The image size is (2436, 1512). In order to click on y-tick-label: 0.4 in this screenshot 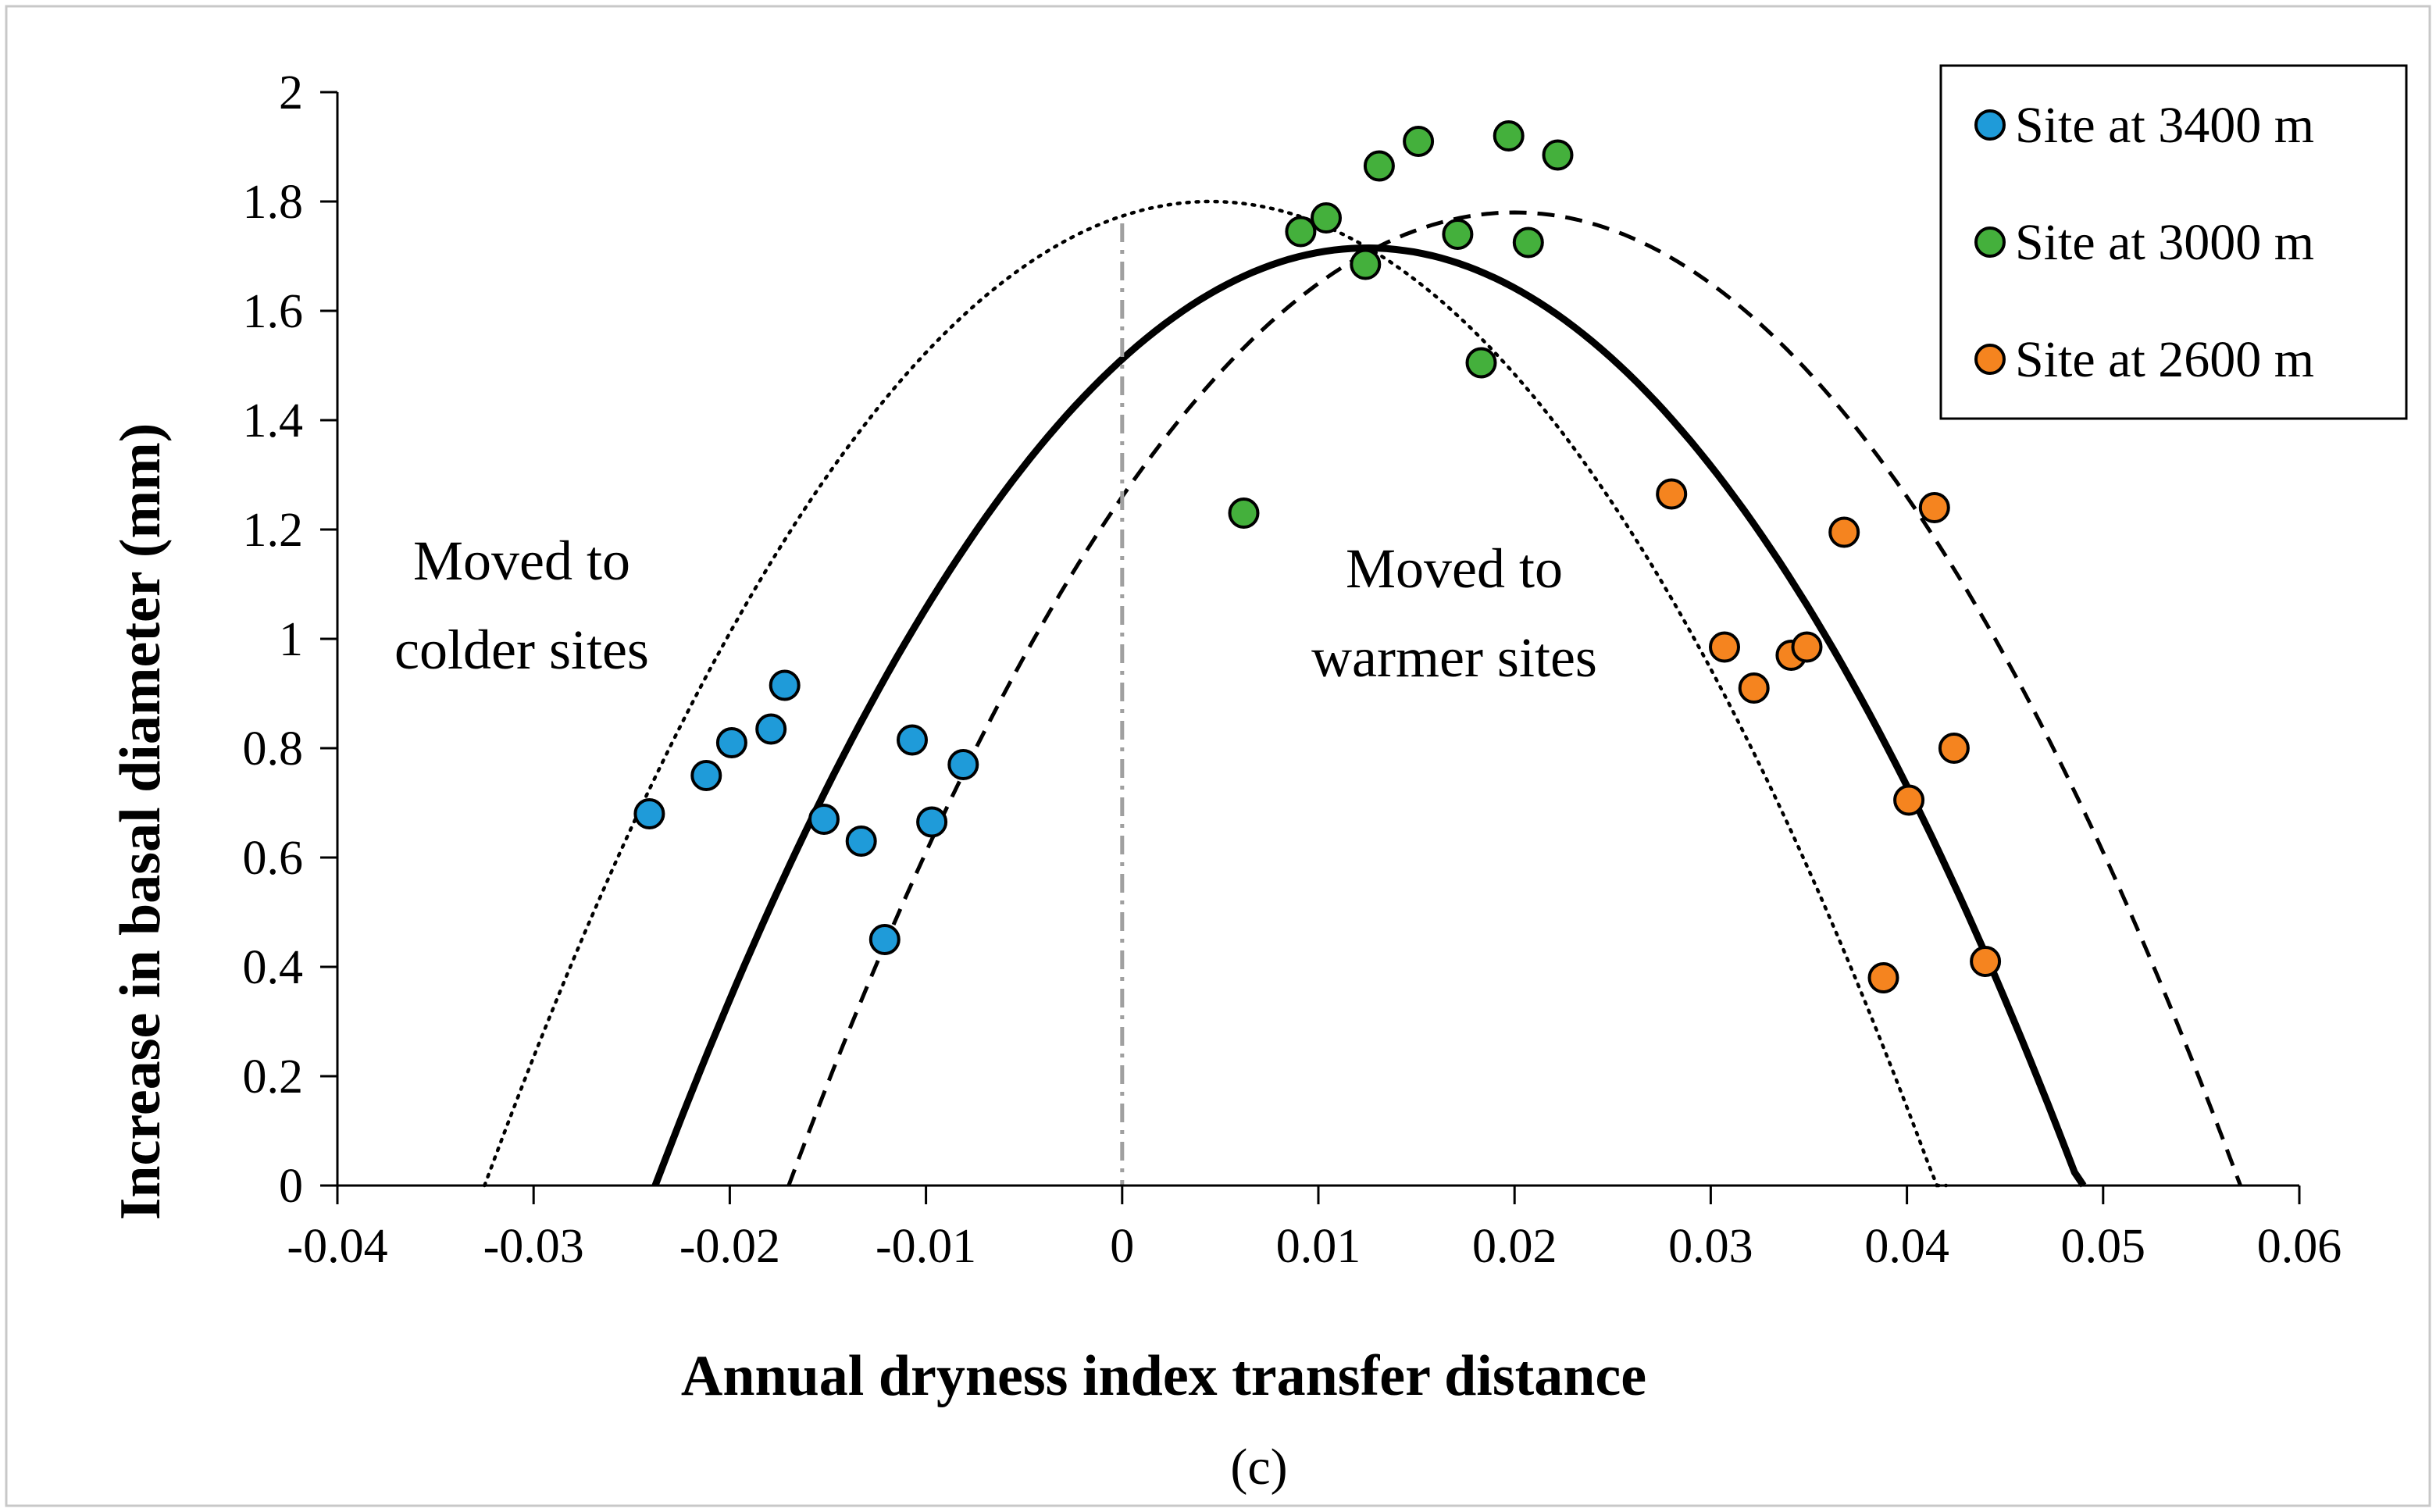, I will do `click(273, 967)`.